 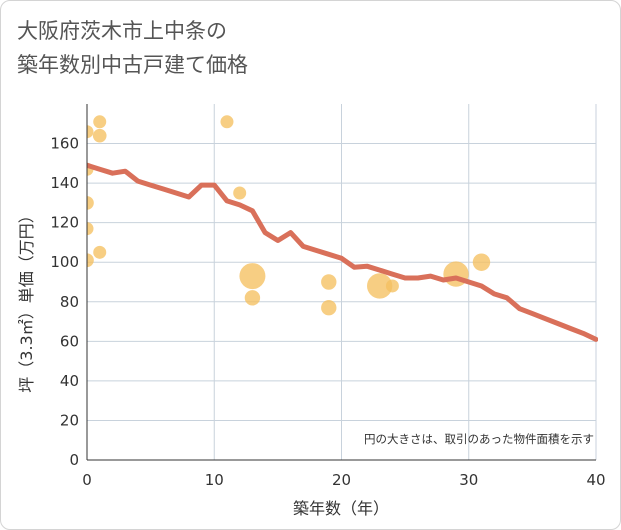 I want to click on y-axis-title: 坪（3.3㎡）単価（万円）, so click(x=26, y=299).